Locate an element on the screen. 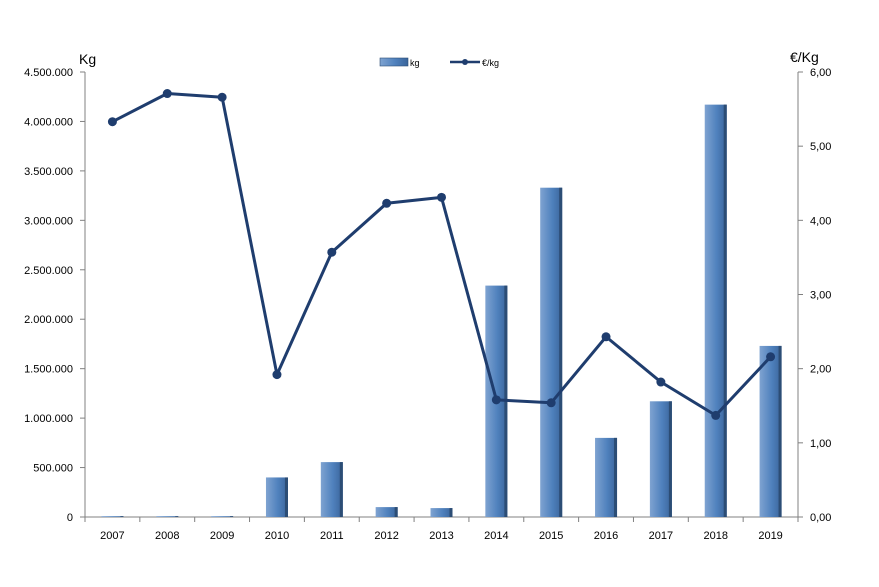  y-left-tick-label: 0 is located at coordinates (70, 518).